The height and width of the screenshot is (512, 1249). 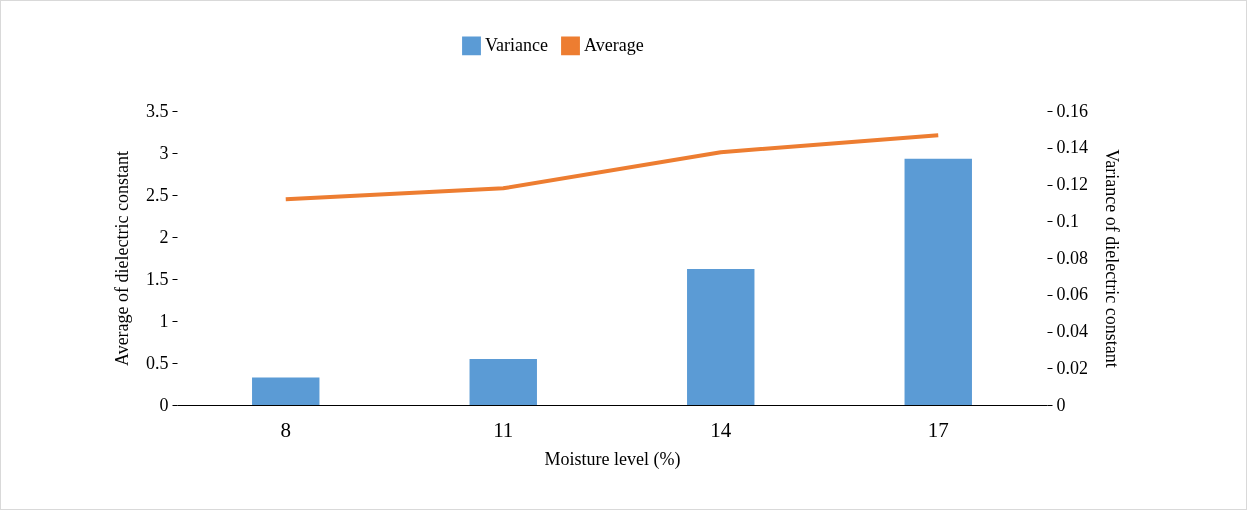 What do you see at coordinates (157, 194) in the screenshot?
I see `y-tick-label: 2.5` at bounding box center [157, 194].